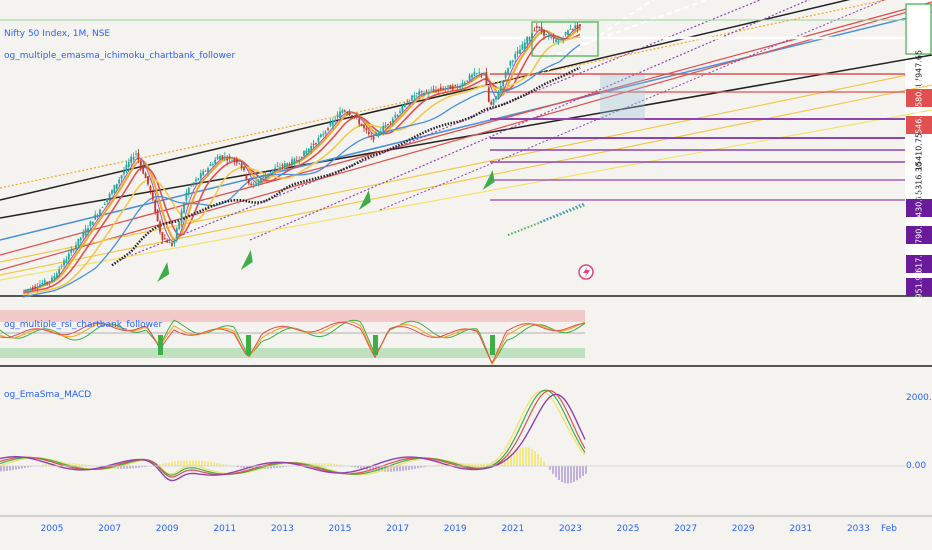  I want to click on time-axis-tick-0: 2005, so click(52, 529).